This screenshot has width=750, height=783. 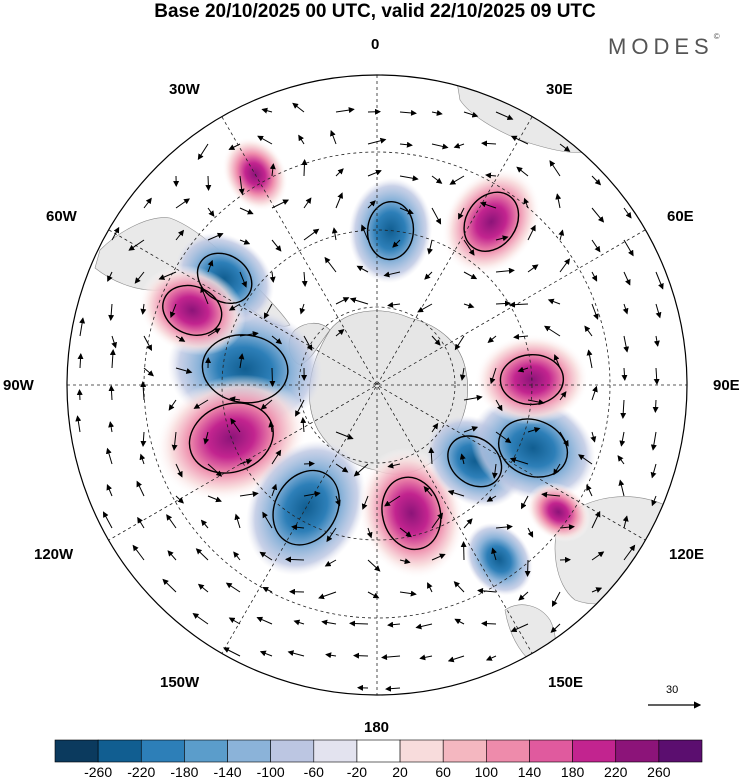 What do you see at coordinates (726, 385) in the screenshot?
I see `lon-label-90e: 90E` at bounding box center [726, 385].